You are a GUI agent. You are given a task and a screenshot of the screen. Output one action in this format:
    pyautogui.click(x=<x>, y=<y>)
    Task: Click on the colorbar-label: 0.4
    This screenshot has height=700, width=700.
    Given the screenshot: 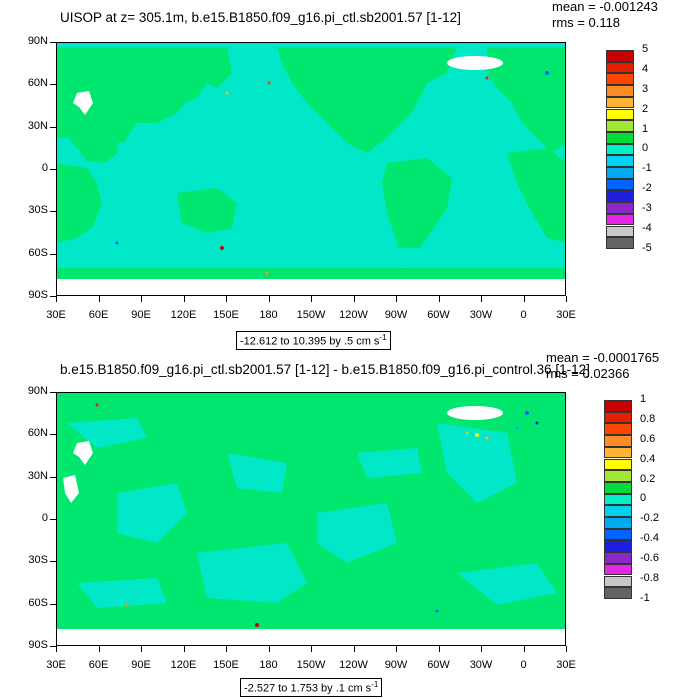 What is the action you would take?
    pyautogui.click(x=648, y=458)
    